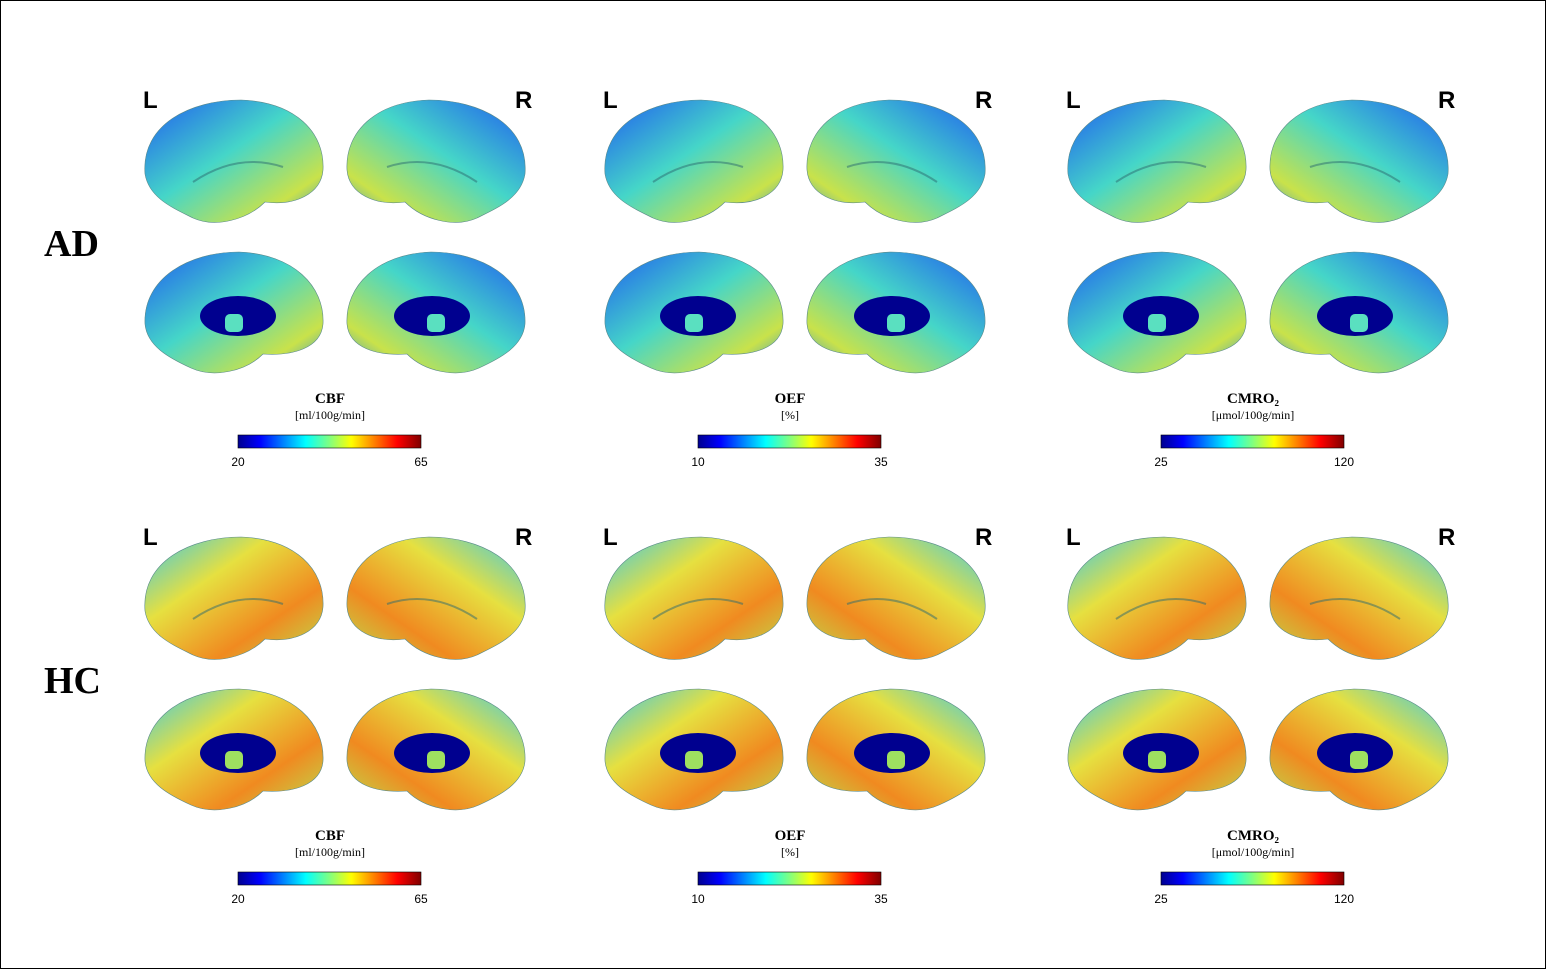  I want to click on measure-unit: [ml/100g/min], so click(330, 852).